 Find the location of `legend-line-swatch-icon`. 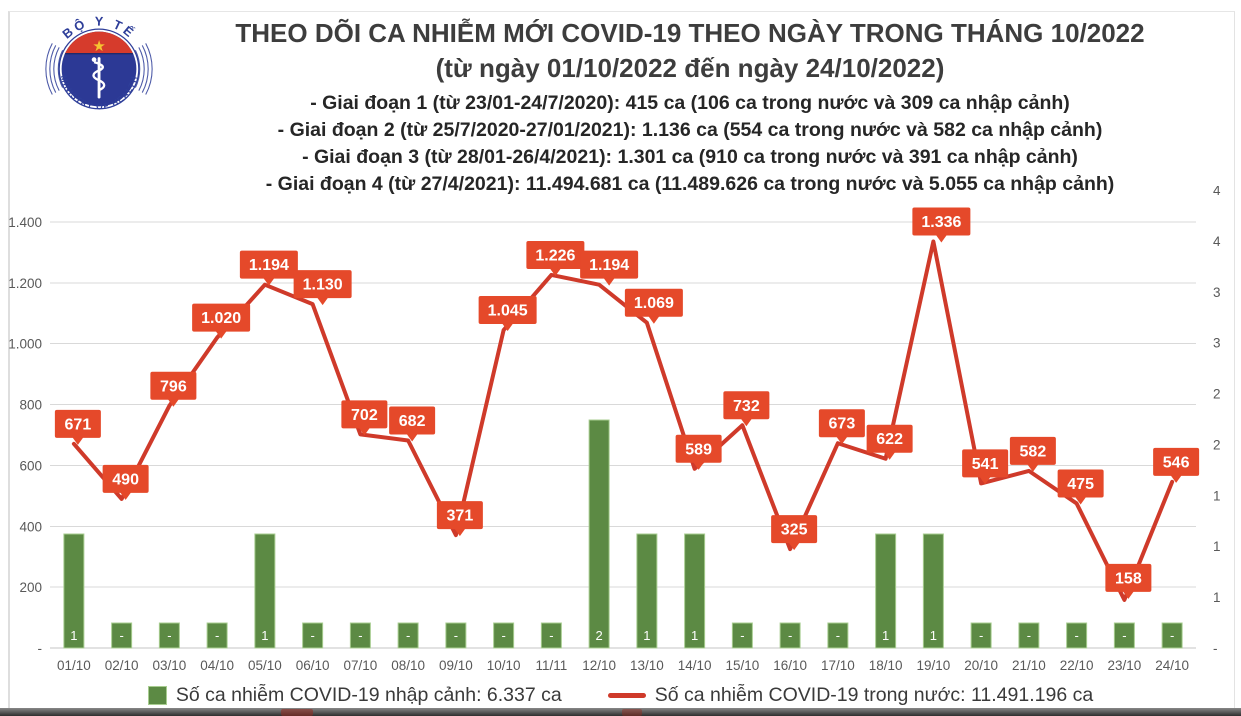

legend-line-swatch-icon is located at coordinates (626, 695).